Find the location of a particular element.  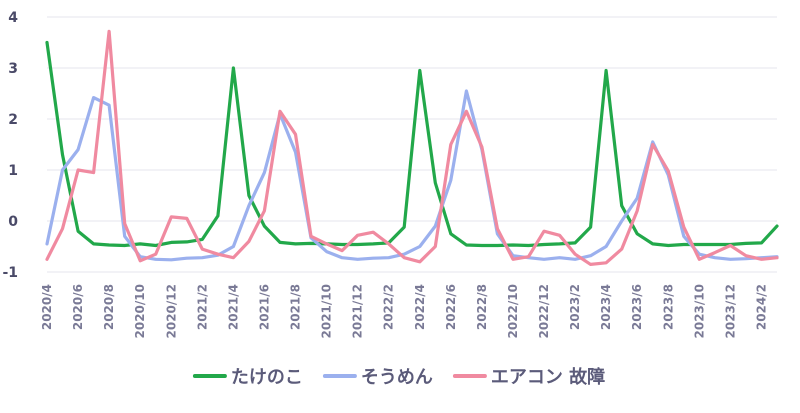

x-tick-label: 2020/8 is located at coordinates (109, 307).